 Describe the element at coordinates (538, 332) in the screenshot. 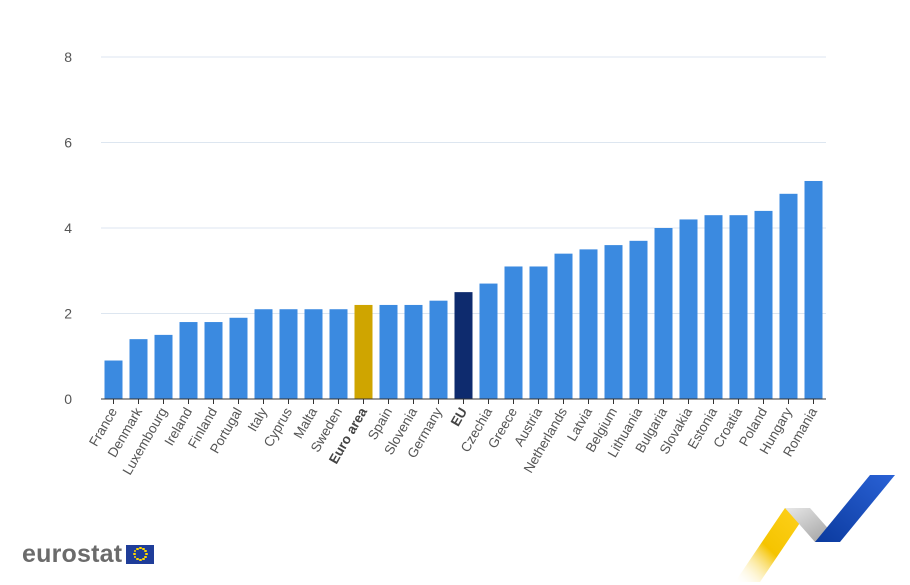

I see `bar-austria` at that location.